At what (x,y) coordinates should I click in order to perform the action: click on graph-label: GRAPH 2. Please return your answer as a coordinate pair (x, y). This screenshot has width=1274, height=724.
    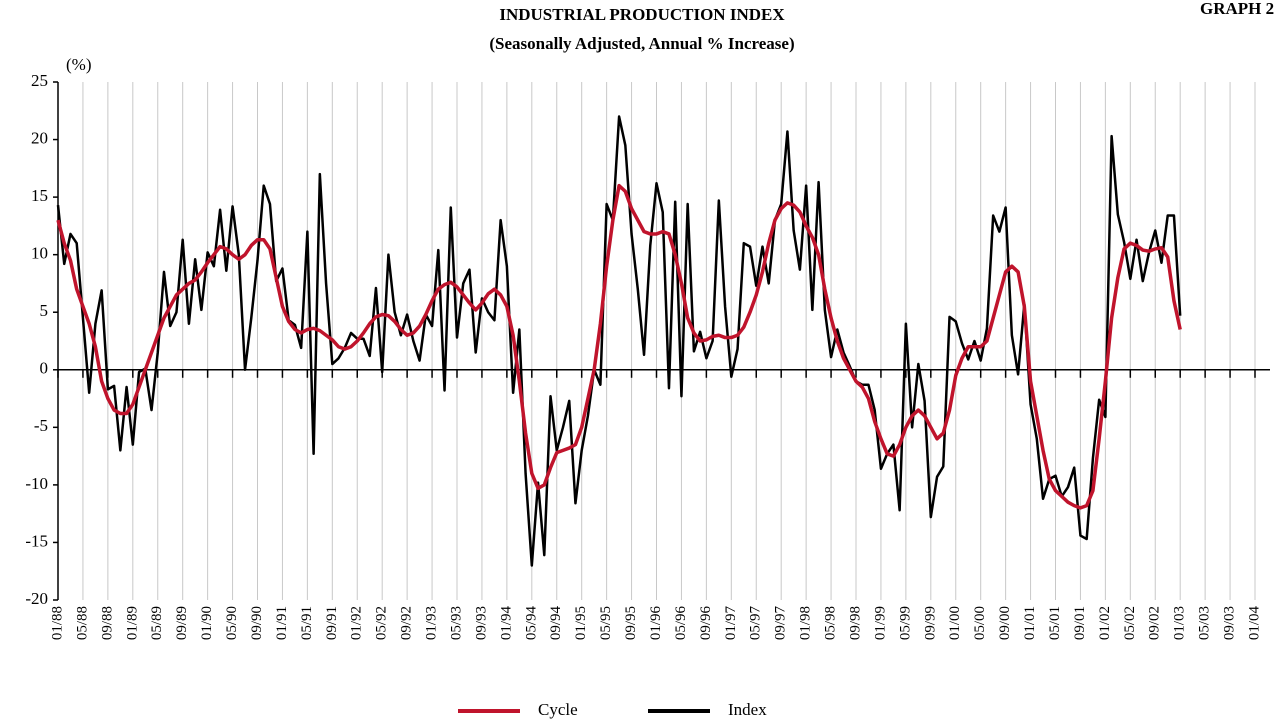
    Looking at the image, I should click on (1237, 9).